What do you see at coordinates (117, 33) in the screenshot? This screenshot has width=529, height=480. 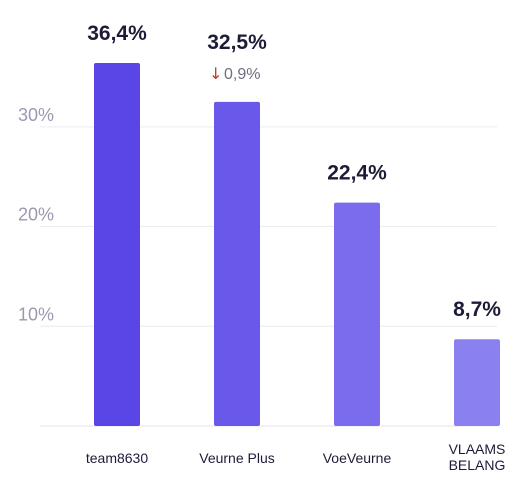 I see `value-label: 36,4%` at bounding box center [117, 33].